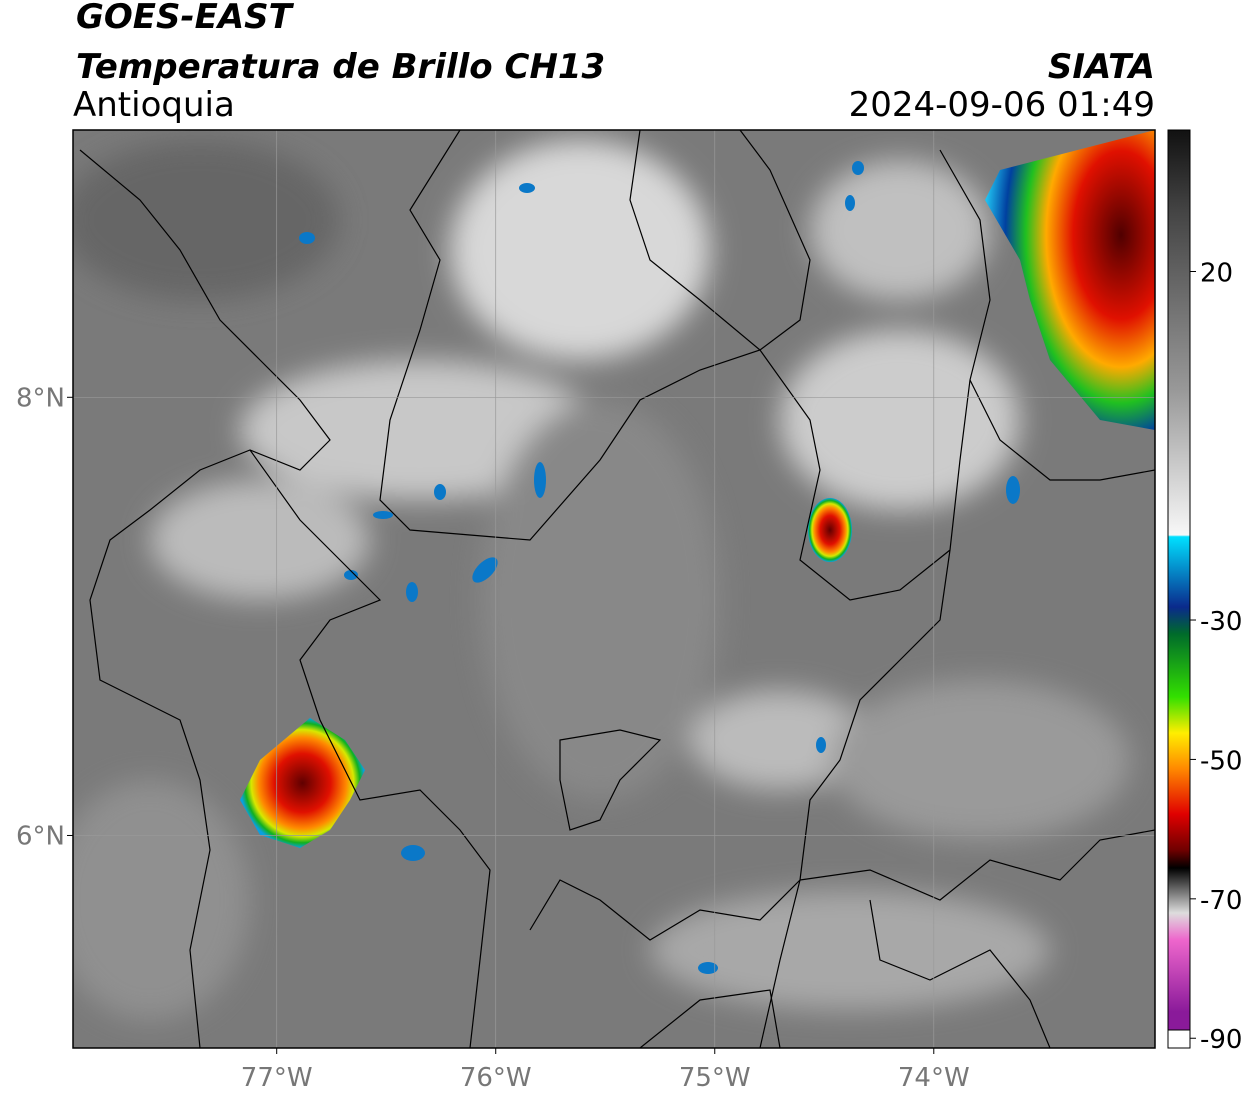 The height and width of the screenshot is (1103, 1252). What do you see at coordinates (1101, 67) in the screenshot?
I see `agency: SIATA` at bounding box center [1101, 67].